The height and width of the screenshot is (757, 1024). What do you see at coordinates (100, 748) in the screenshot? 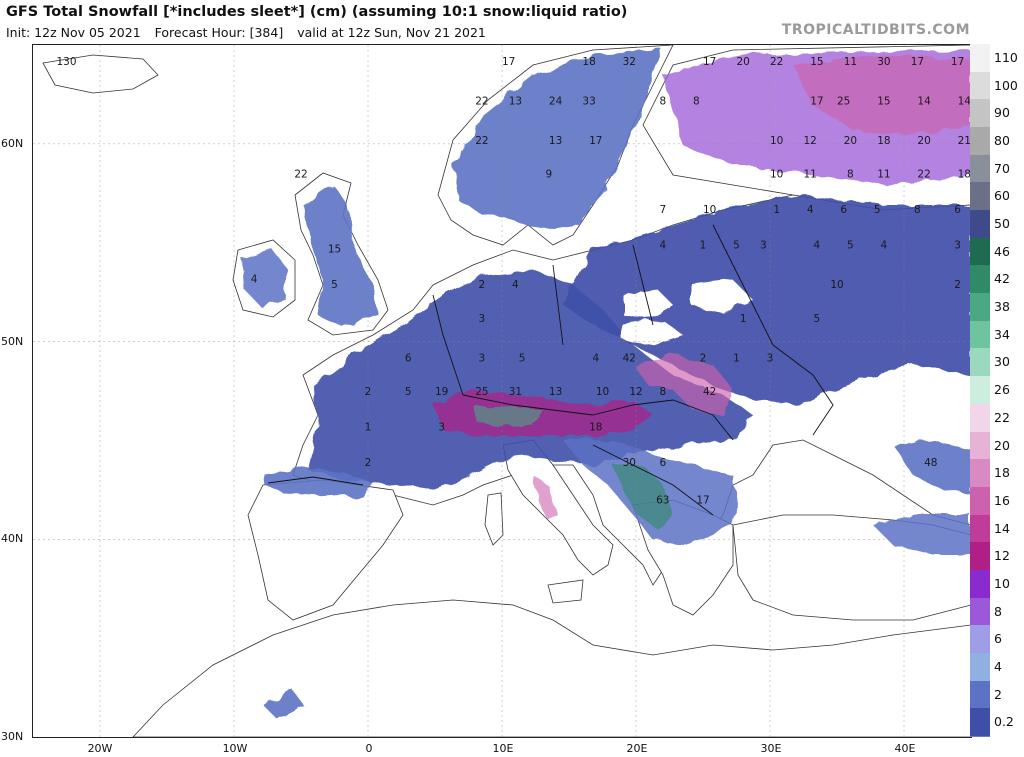
I see `lon-label: 20W` at bounding box center [100, 748].